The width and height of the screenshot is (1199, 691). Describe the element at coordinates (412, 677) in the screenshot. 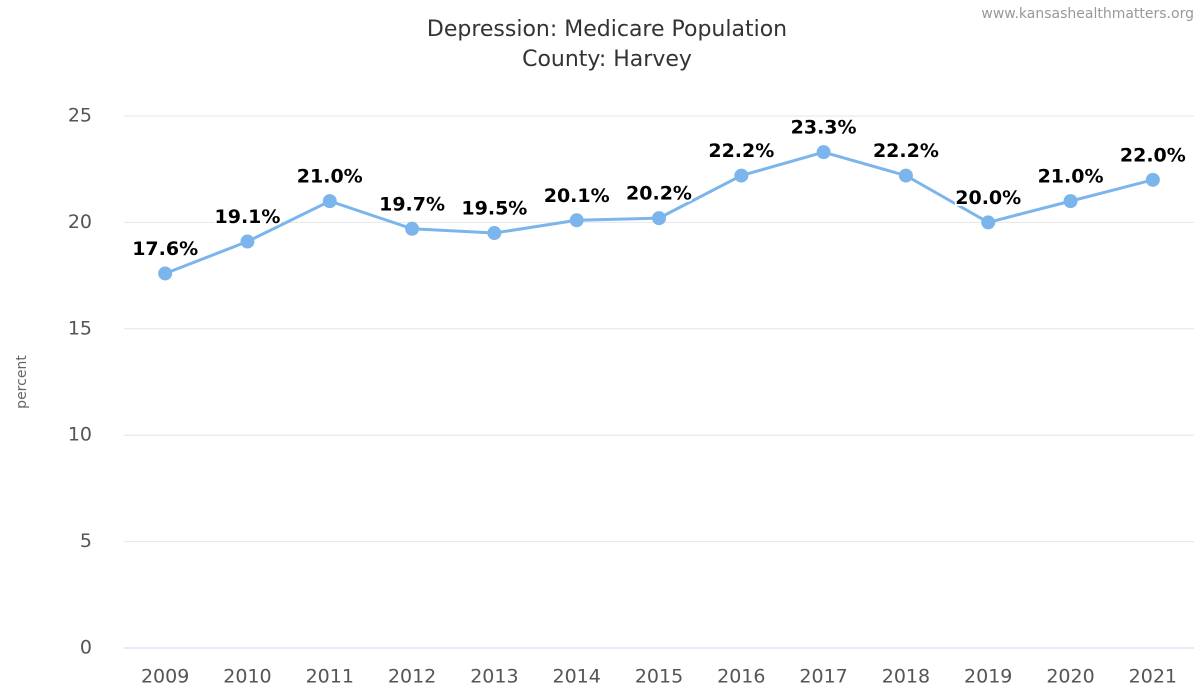

I see `x-tick-label: 2012` at that location.